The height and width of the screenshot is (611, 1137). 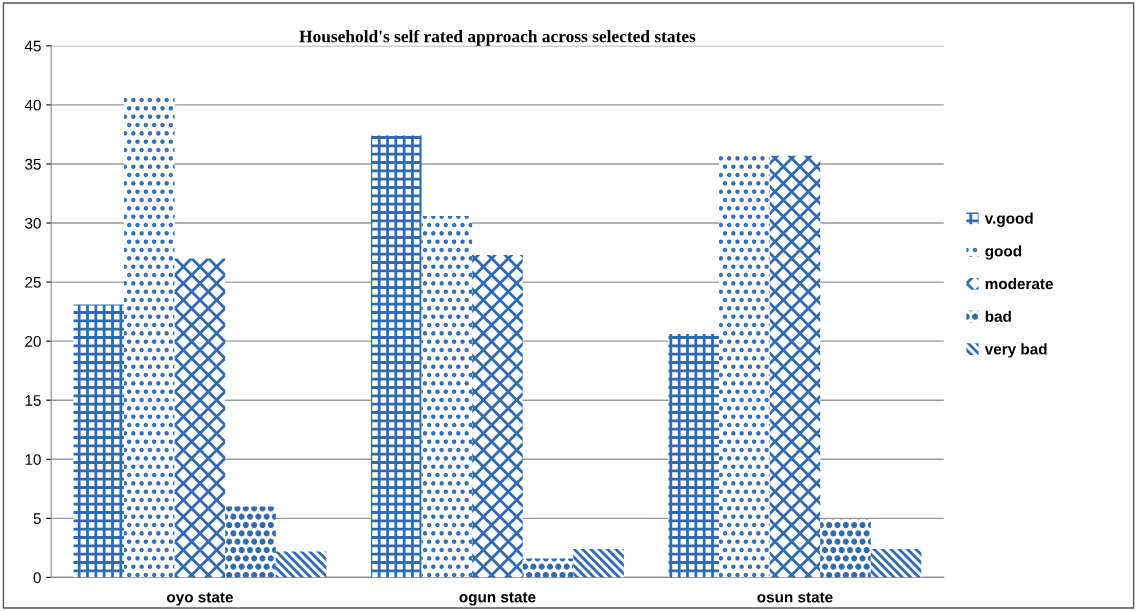 I want to click on legend-label: v.good, so click(x=1008, y=219).